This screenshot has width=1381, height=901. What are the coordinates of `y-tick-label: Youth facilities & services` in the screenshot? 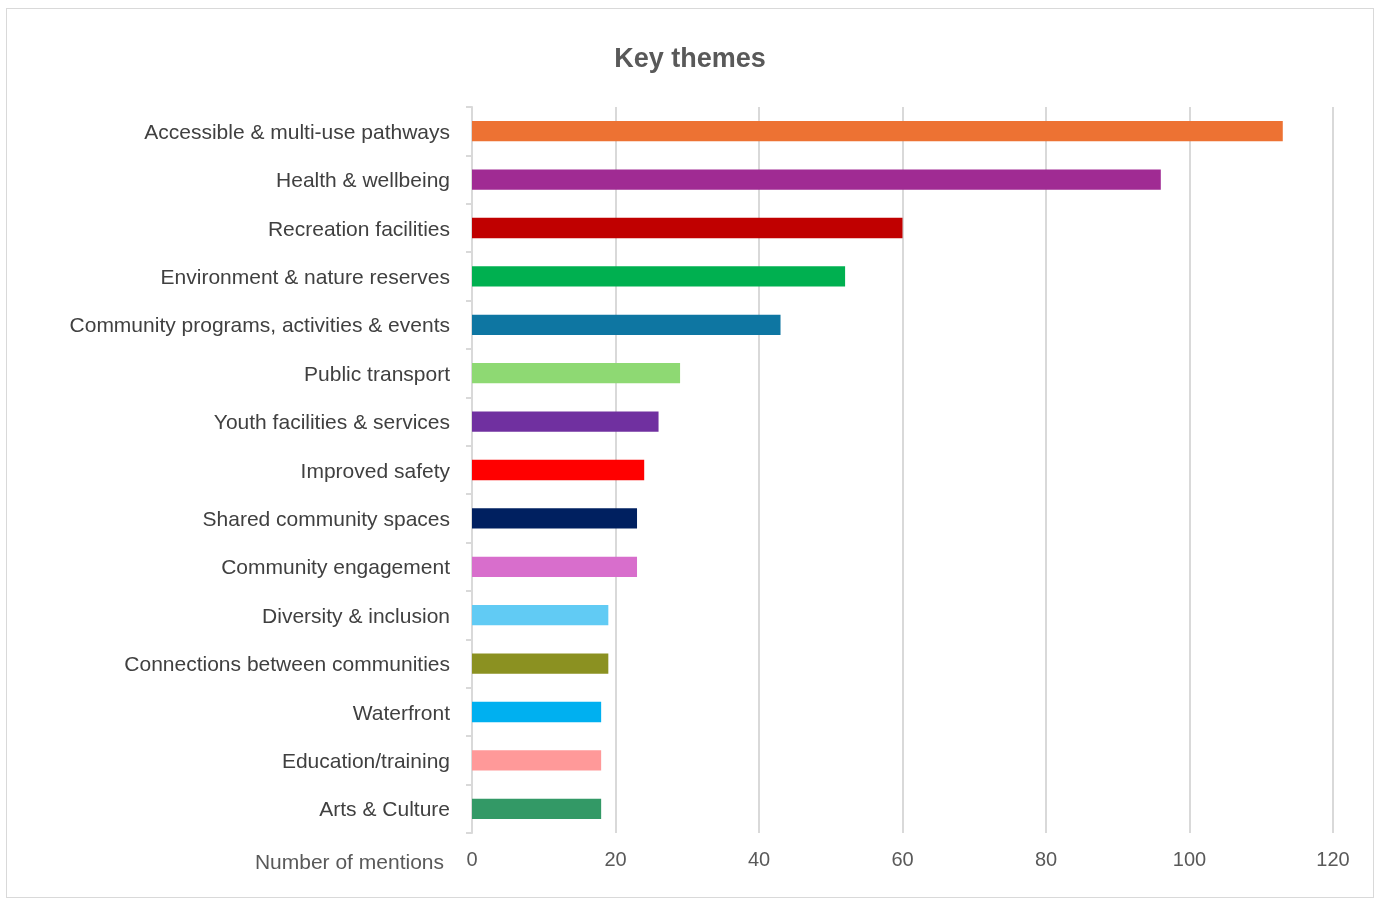 It's located at (331, 422).